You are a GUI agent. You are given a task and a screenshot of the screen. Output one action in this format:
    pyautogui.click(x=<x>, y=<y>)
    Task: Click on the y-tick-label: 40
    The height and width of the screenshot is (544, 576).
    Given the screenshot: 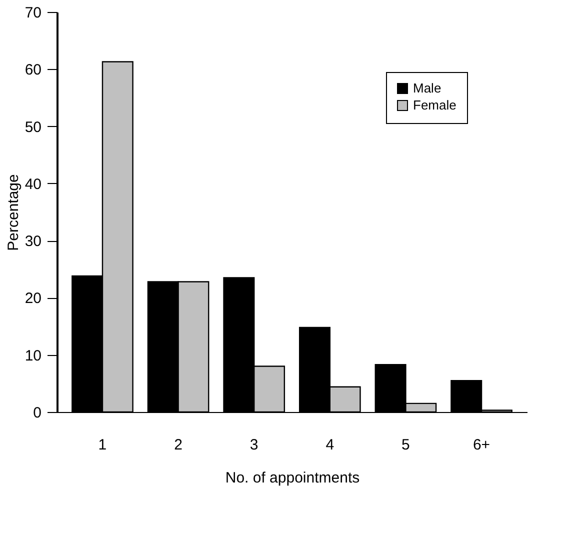 What is the action you would take?
    pyautogui.click(x=33, y=184)
    